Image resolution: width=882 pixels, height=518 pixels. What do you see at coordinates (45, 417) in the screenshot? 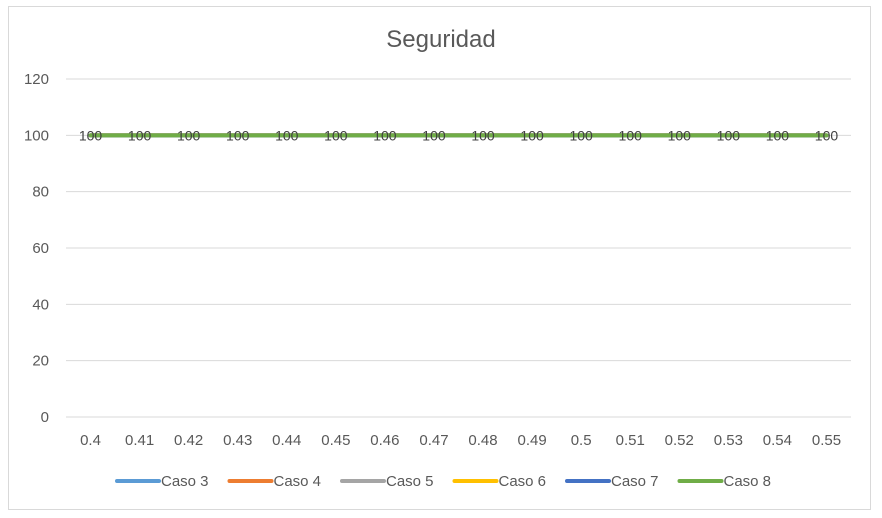
I see `y-tick-label: 0` at bounding box center [45, 417].